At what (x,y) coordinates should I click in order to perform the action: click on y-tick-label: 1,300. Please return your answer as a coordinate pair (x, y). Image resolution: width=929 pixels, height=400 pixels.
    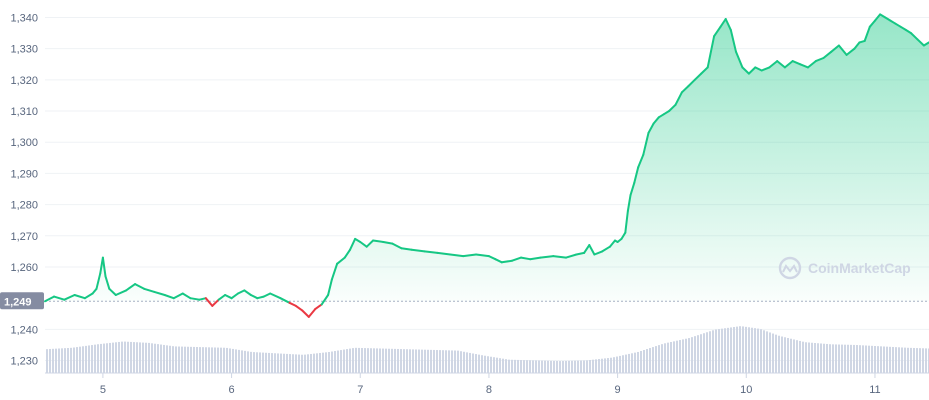
    Looking at the image, I should click on (24, 143).